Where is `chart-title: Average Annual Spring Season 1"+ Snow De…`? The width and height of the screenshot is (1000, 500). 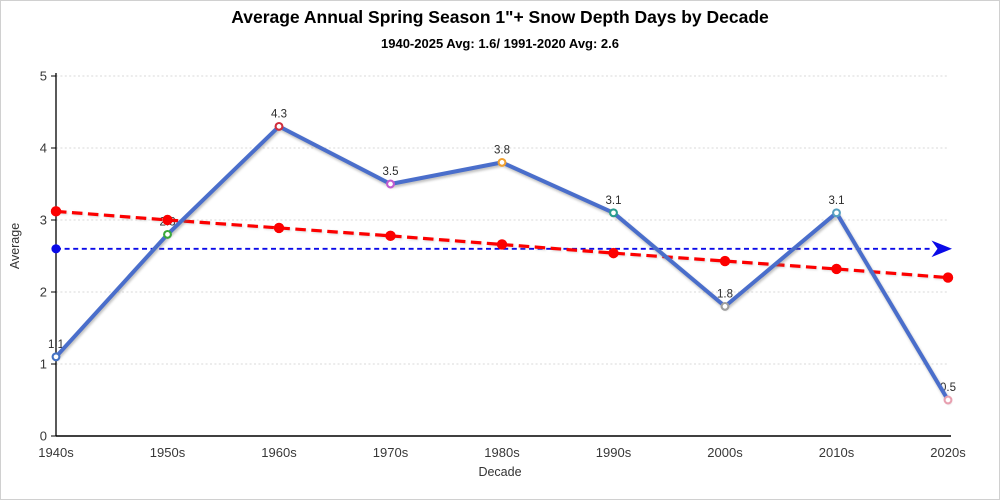 chart-title: Average Annual Spring Season 1"+ Snow De… is located at coordinates (500, 17).